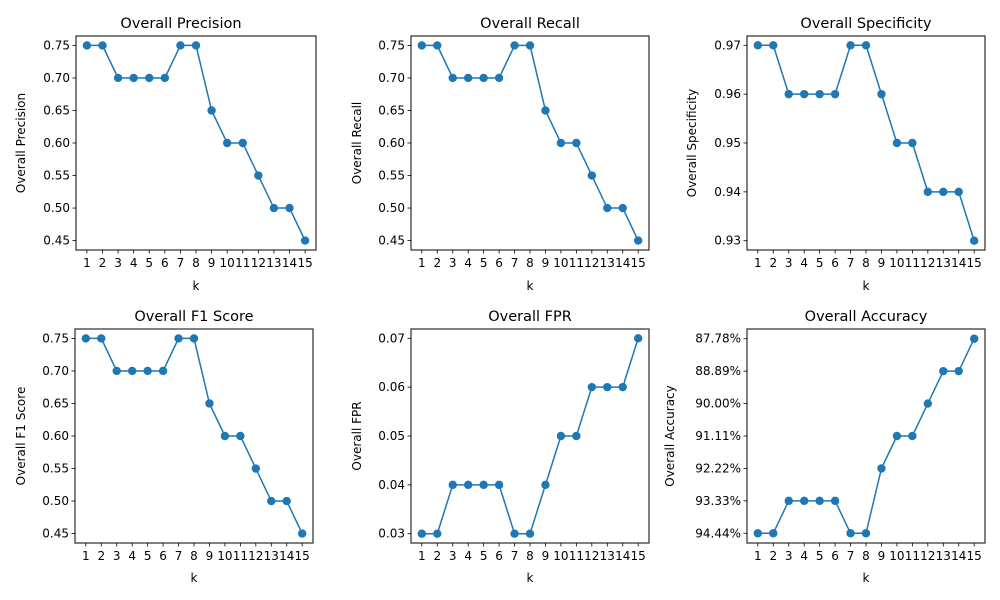  What do you see at coordinates (866, 286) in the screenshot?
I see `x-axis-label: k` at bounding box center [866, 286].